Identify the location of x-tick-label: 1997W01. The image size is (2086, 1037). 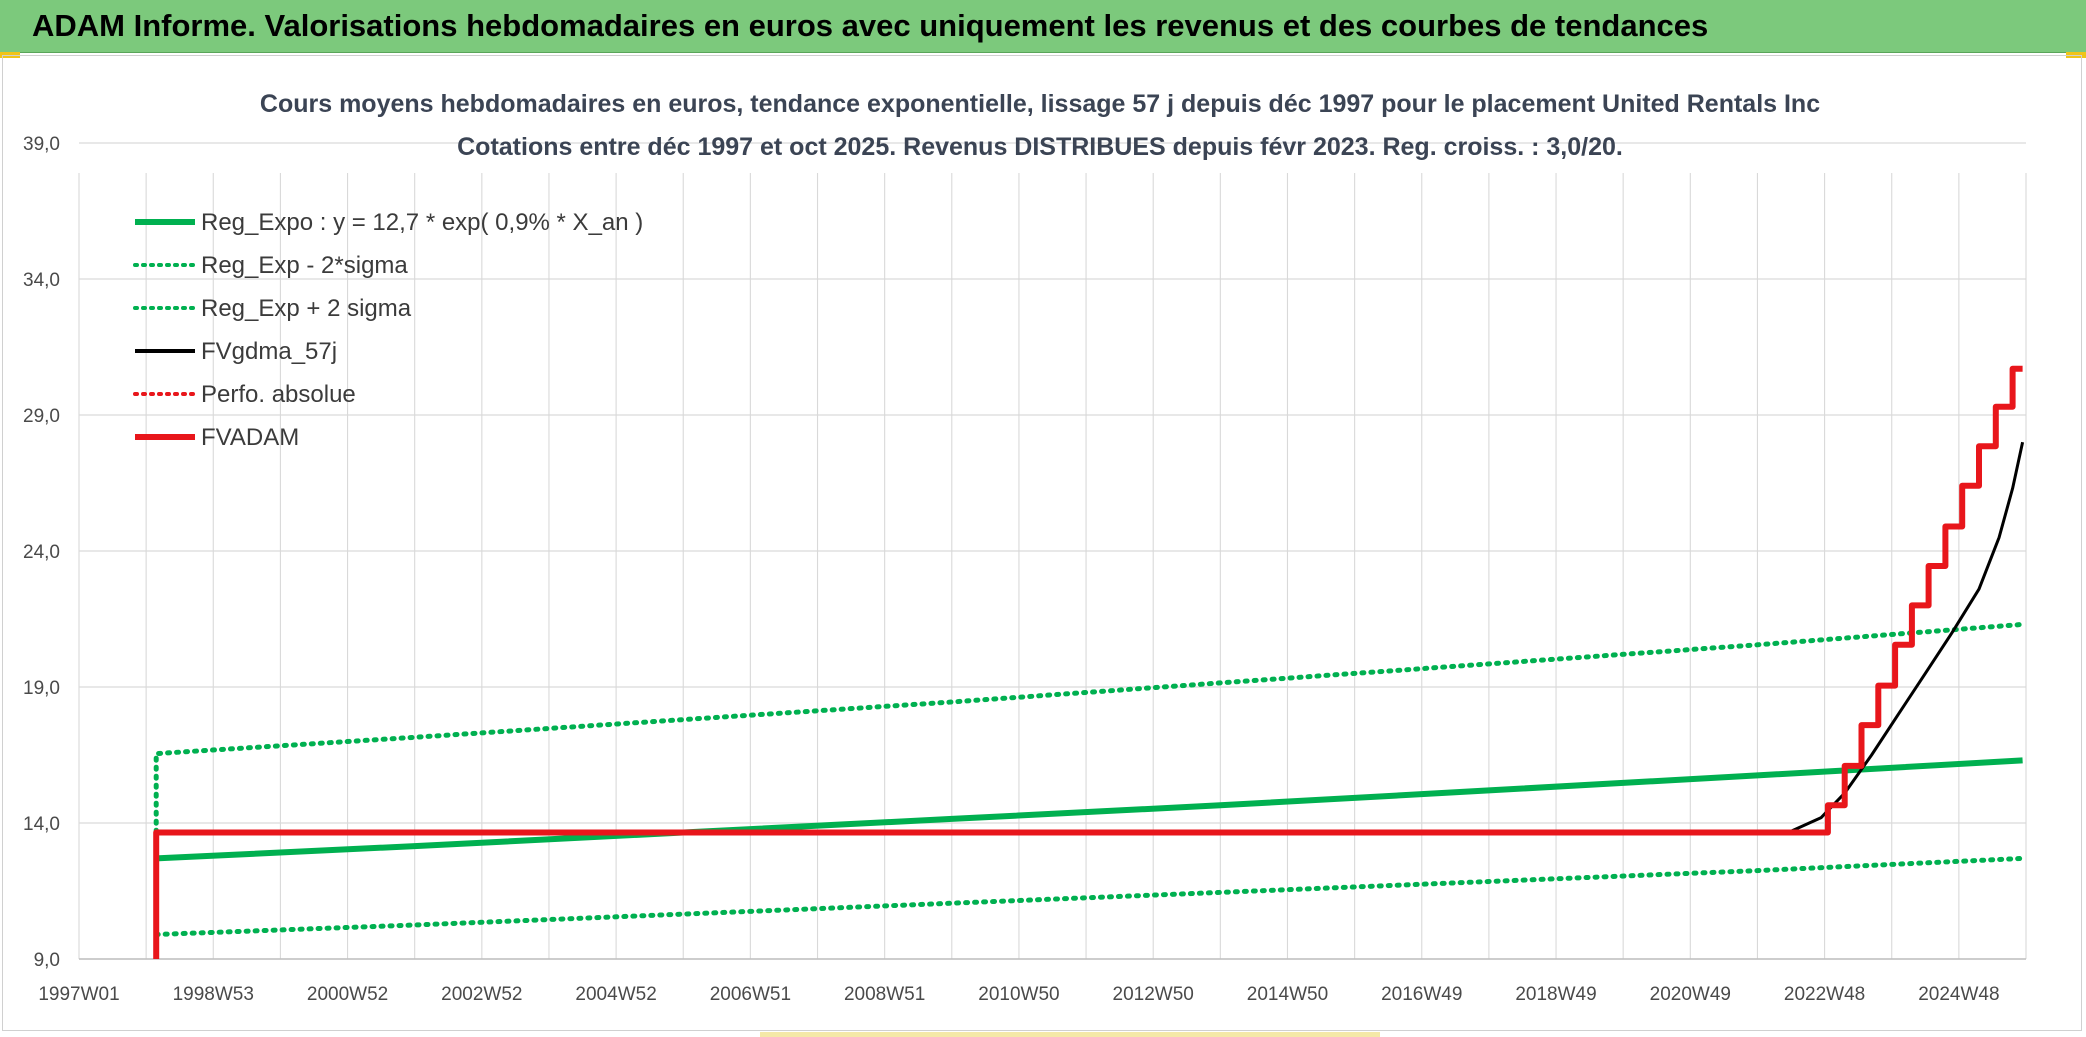
(78, 994).